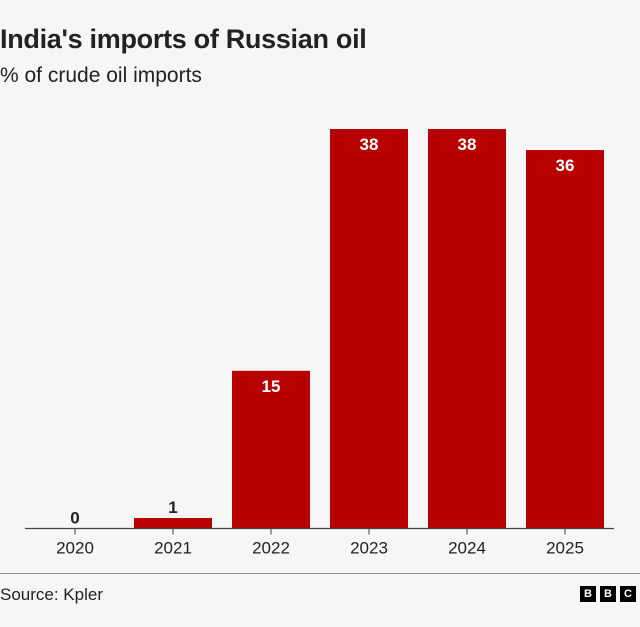 The height and width of the screenshot is (627, 640). I want to click on data-label-2025: 36, so click(565, 165).